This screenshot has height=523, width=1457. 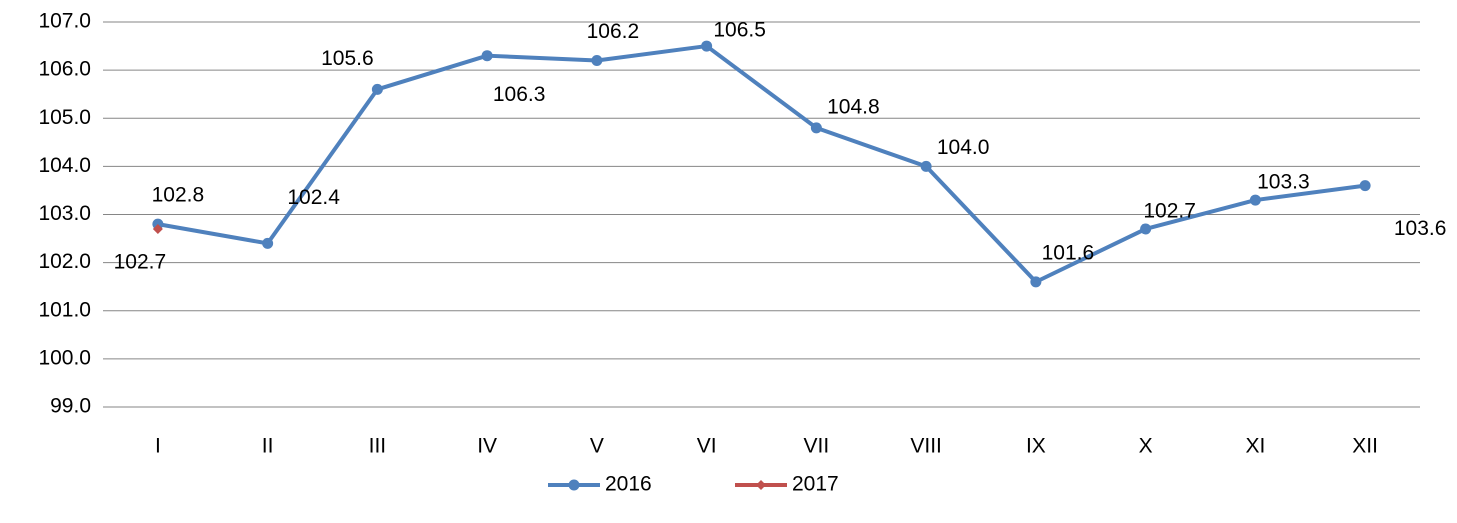 I want to click on y-tick-label: 101.0, so click(x=64, y=309).